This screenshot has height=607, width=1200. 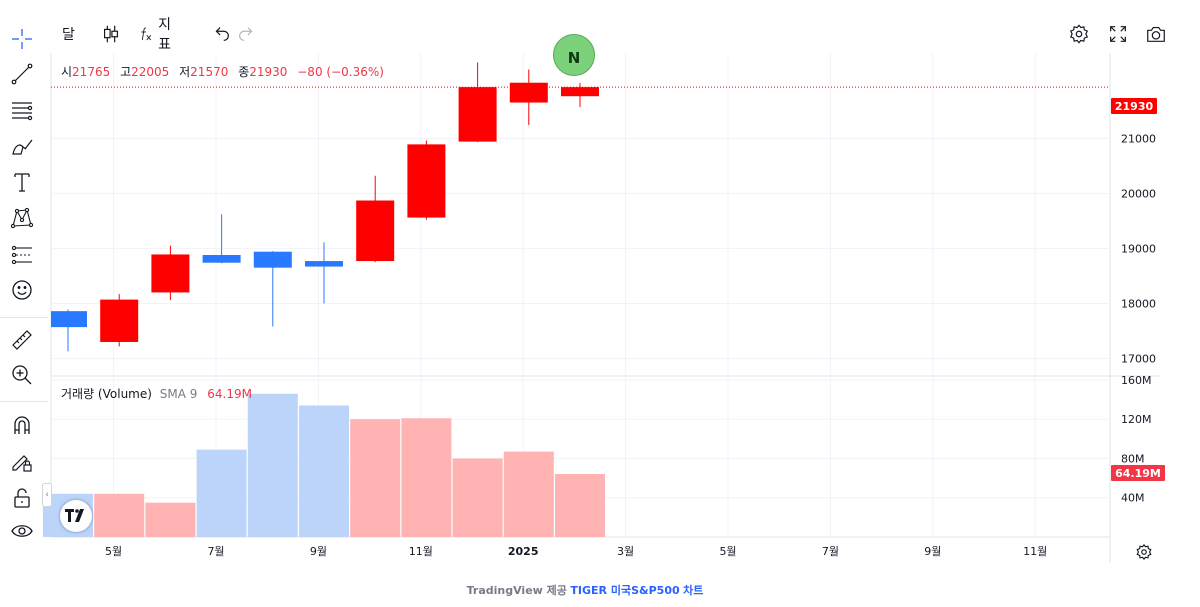 What do you see at coordinates (150, 72) in the screenshot?
I see `high-value: 22005` at bounding box center [150, 72].